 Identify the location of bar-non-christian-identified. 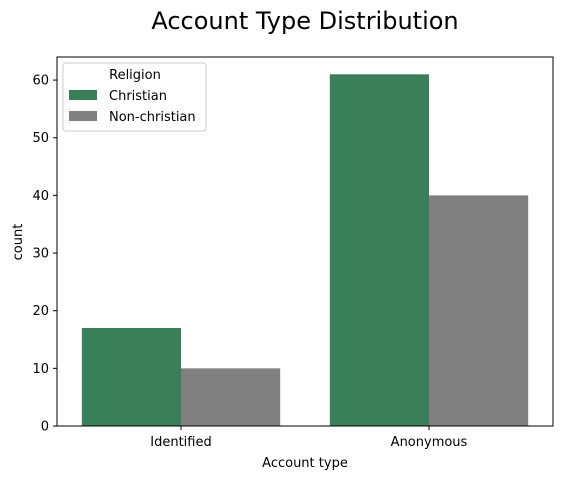
(231, 397).